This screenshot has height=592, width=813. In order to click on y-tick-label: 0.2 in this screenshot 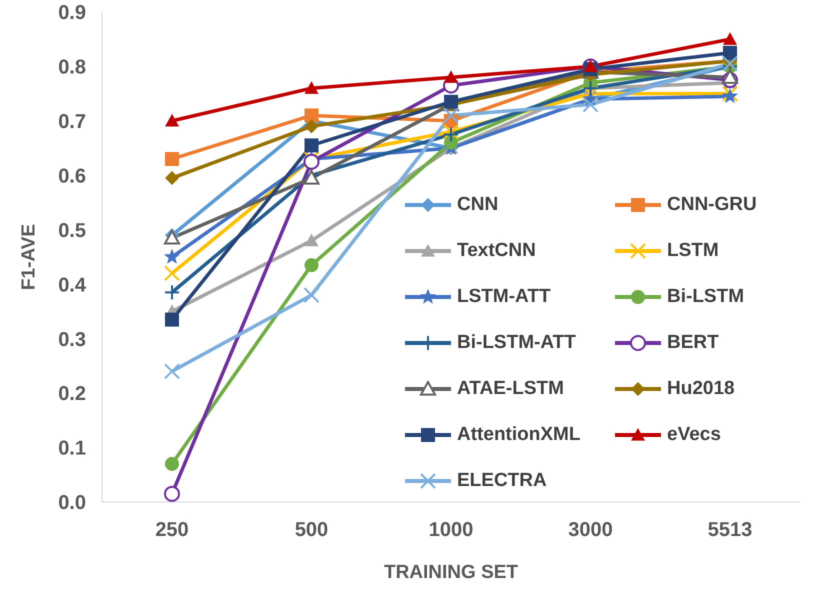, I will do `click(72, 394)`.